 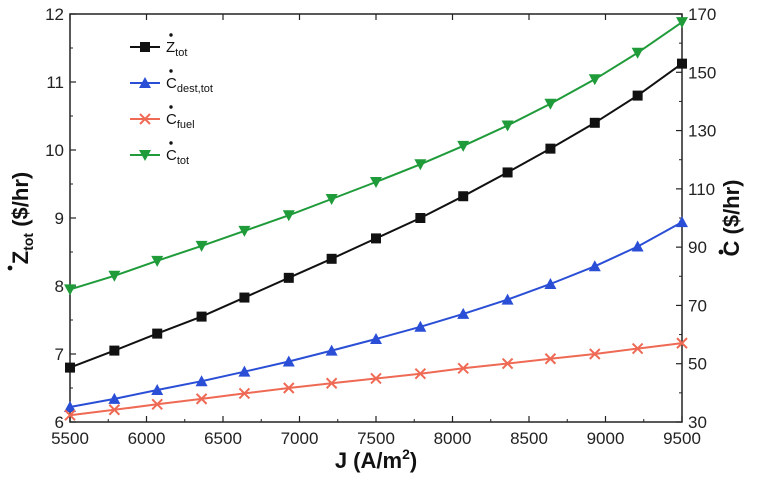 What do you see at coordinates (697, 422) in the screenshot?
I see `y-right-tick-label: 30` at bounding box center [697, 422].